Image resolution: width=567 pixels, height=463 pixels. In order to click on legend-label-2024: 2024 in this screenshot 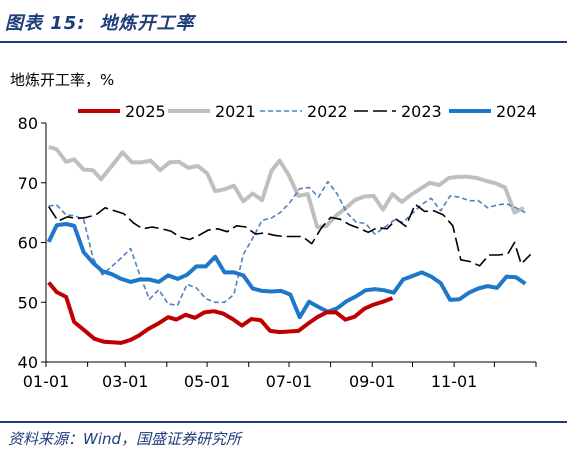, I will do `click(516, 111)`.